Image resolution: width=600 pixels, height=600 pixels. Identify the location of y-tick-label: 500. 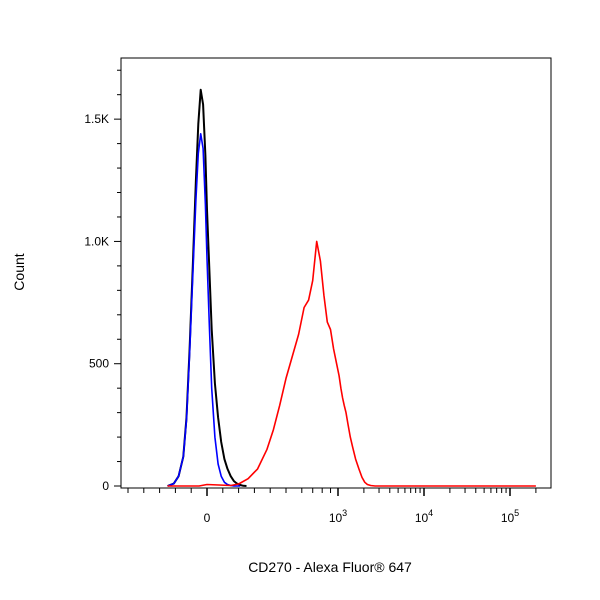
(99, 364).